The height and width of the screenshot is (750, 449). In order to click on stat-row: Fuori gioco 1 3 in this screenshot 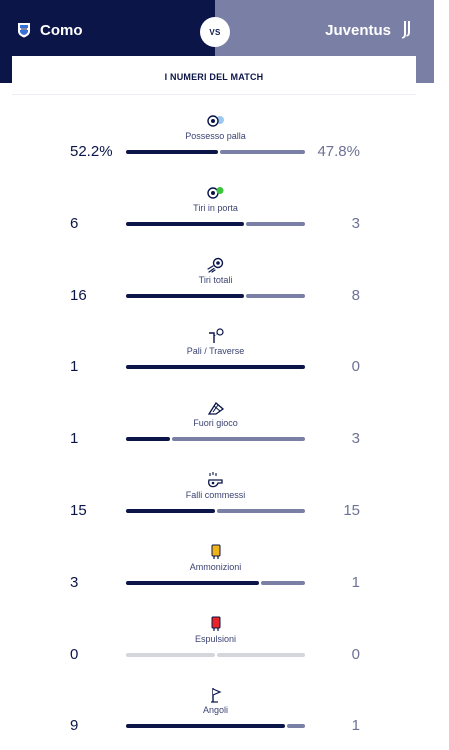, I will do `click(224, 435)`.